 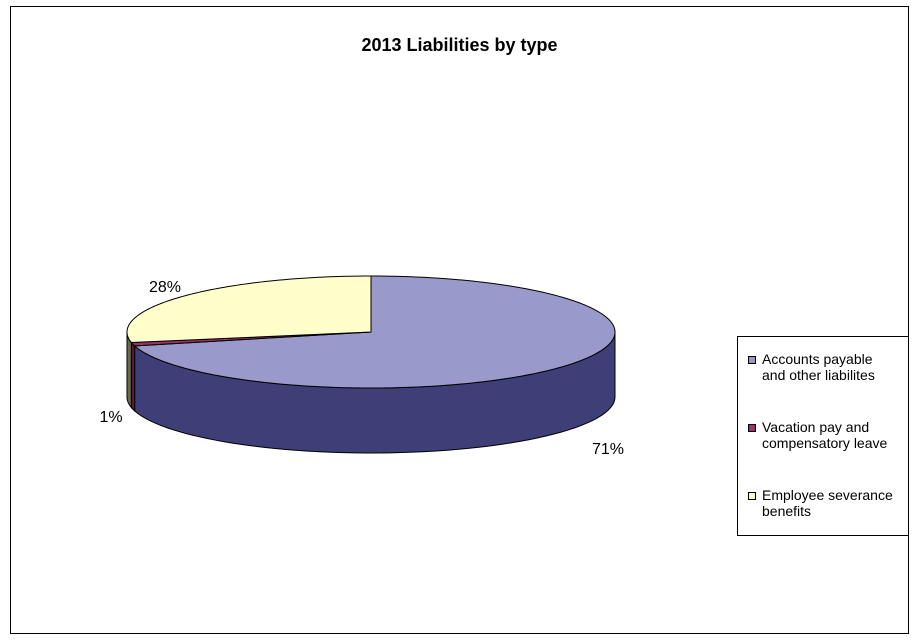 What do you see at coordinates (608, 449) in the screenshot?
I see `data-label-accounts-payable: 71%` at bounding box center [608, 449].